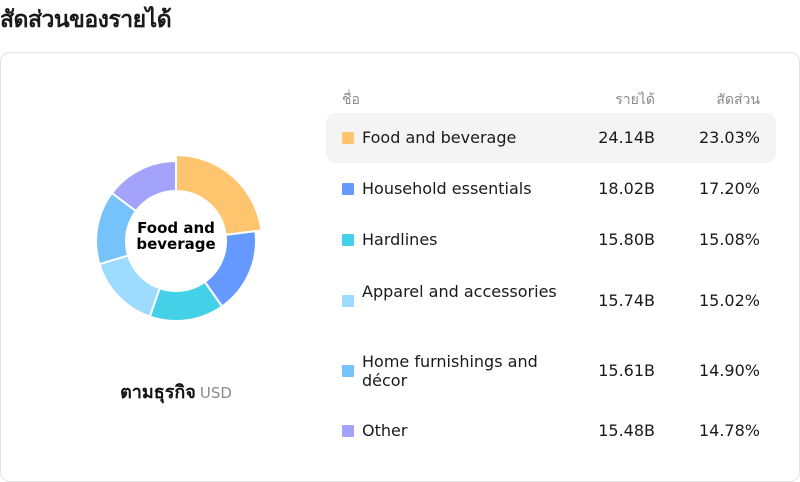  Describe the element at coordinates (158, 392) in the screenshot. I see `segment-label: ตามธุรกิจ` at that location.